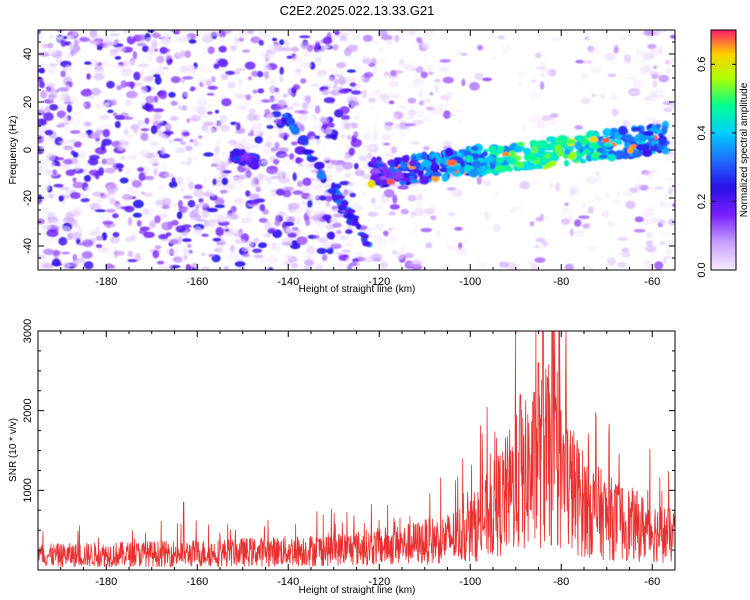  Describe the element at coordinates (379, 582) in the screenshot. I see `snr-x-tick-label: -120` at that location.